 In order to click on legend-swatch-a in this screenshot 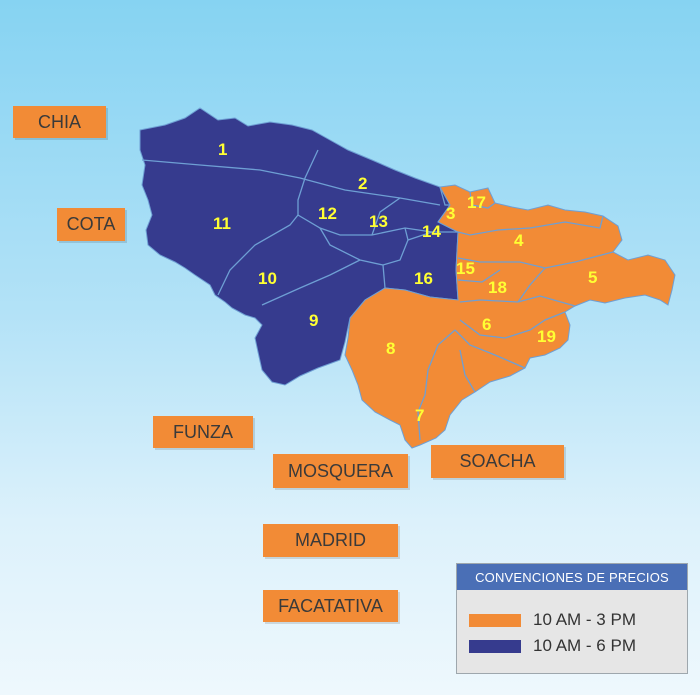, I will do `click(495, 620)`.